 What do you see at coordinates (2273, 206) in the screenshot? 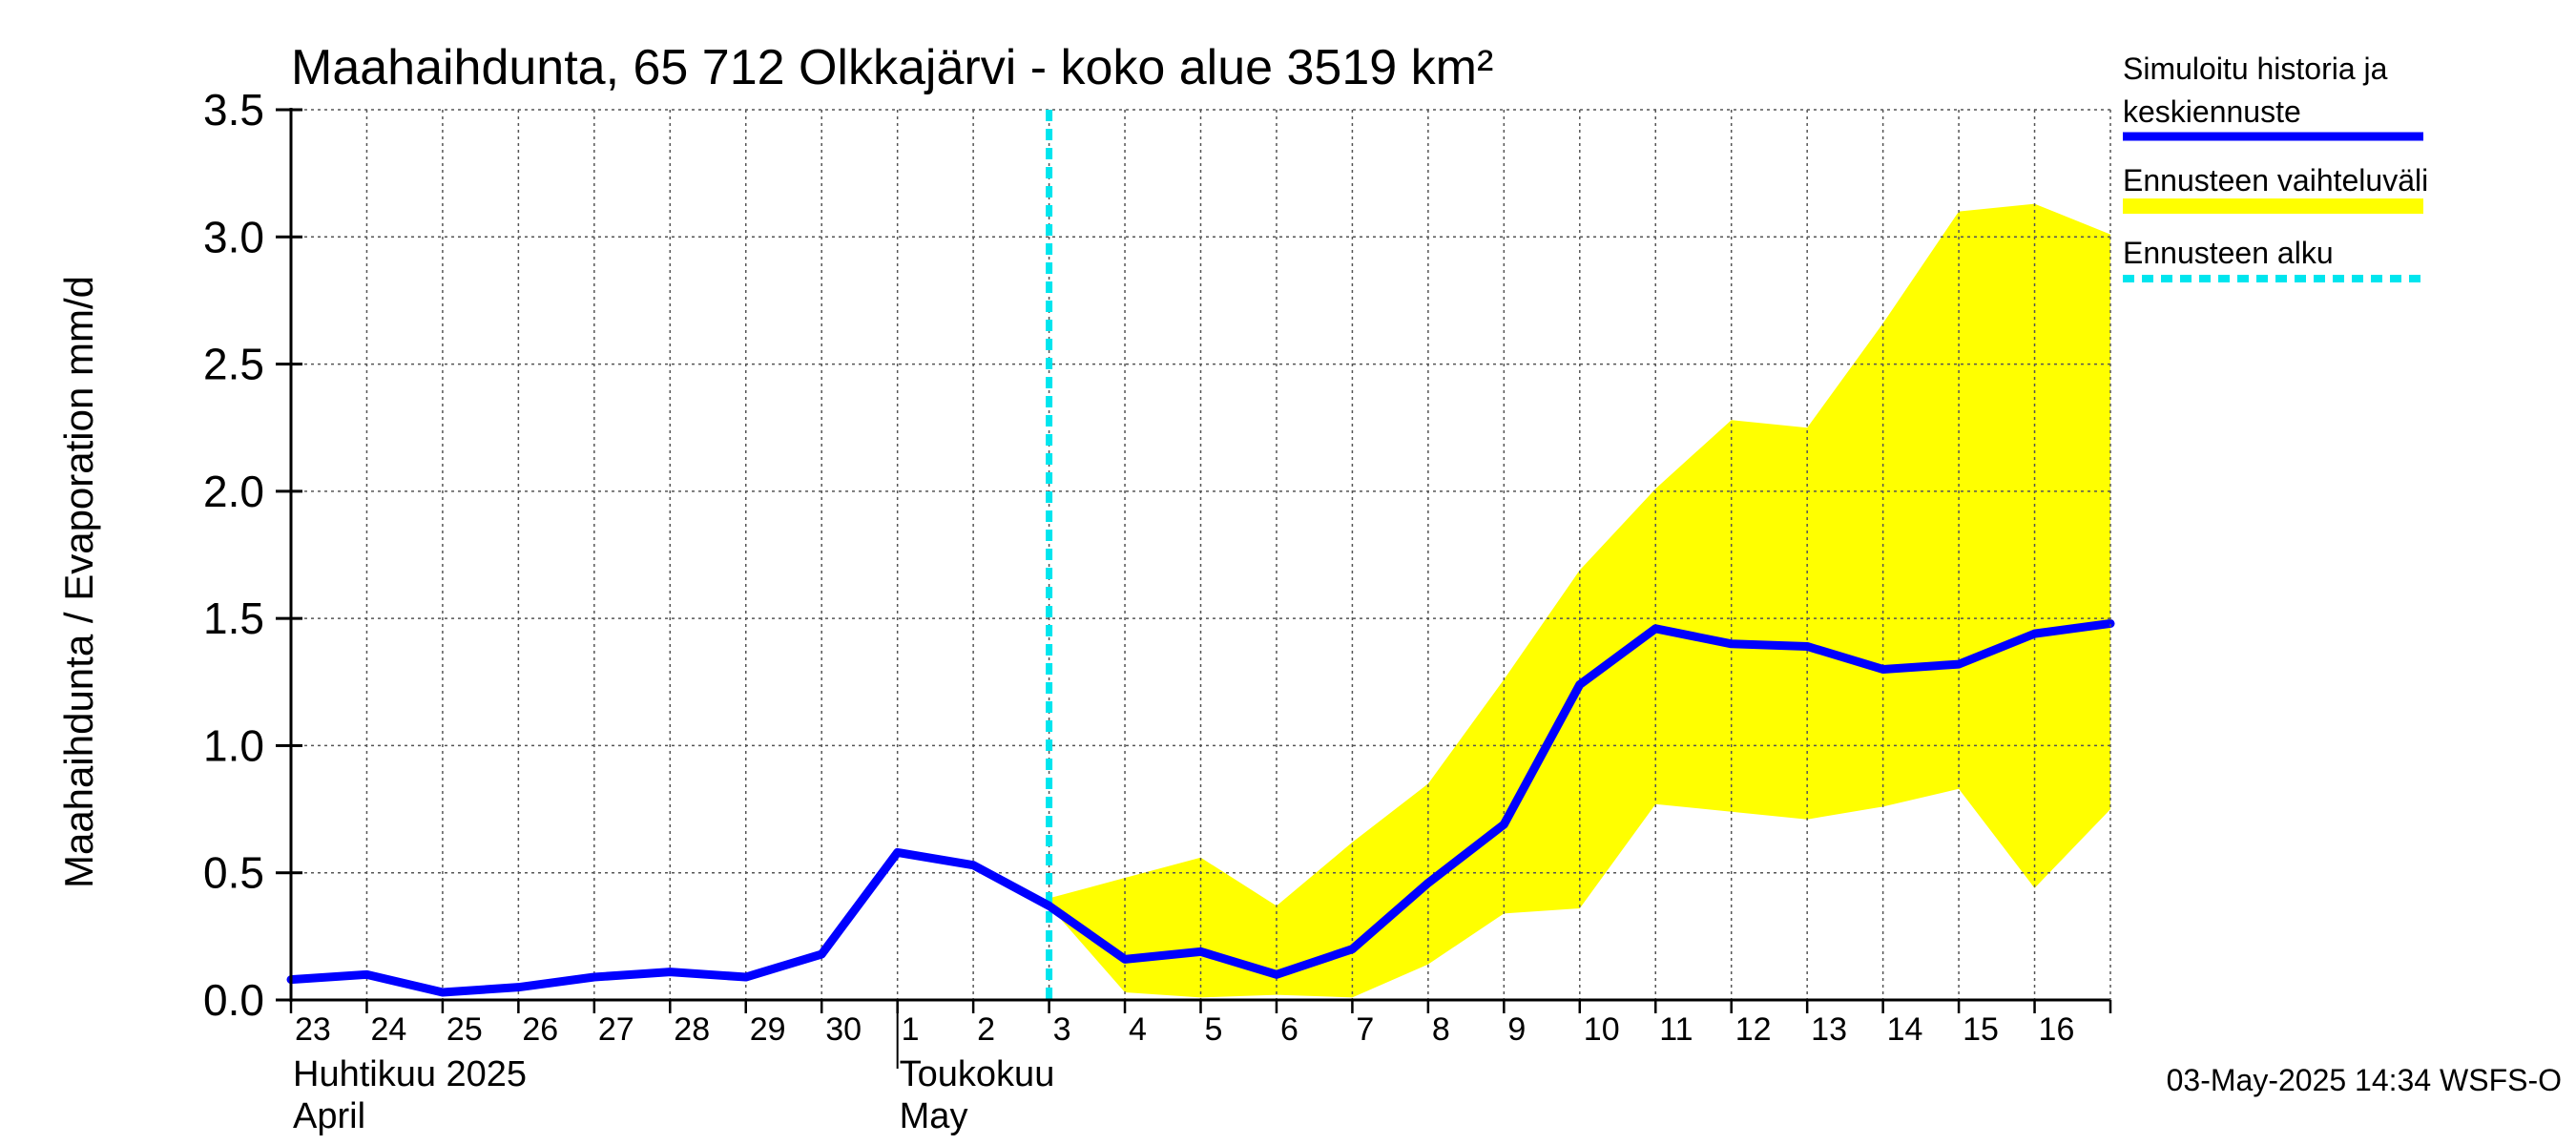
I see `legend-swatch-band` at bounding box center [2273, 206].